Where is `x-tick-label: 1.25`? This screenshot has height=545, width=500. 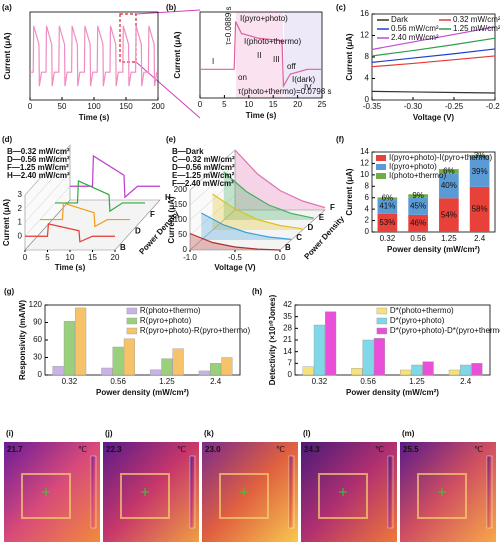 x-tick-label: 1.25 is located at coordinates (417, 381).